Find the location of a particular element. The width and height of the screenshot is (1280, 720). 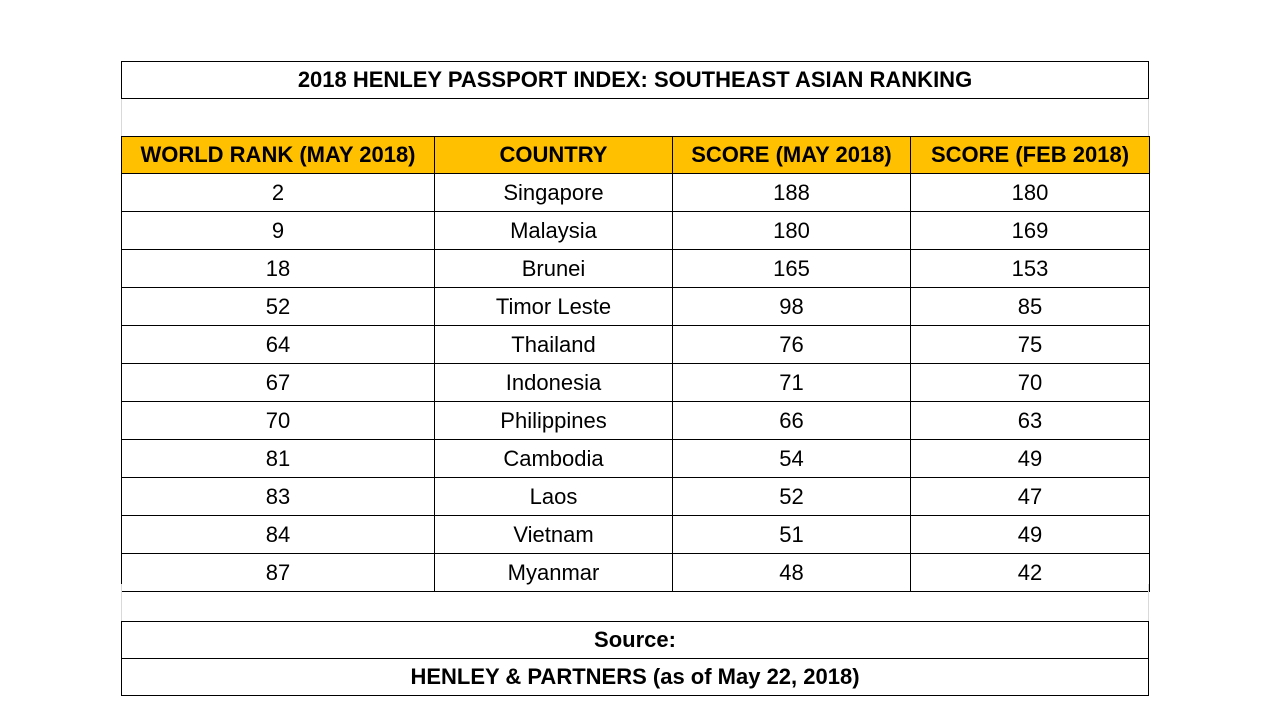

cell-score-feb: 153 is located at coordinates (1030, 268).